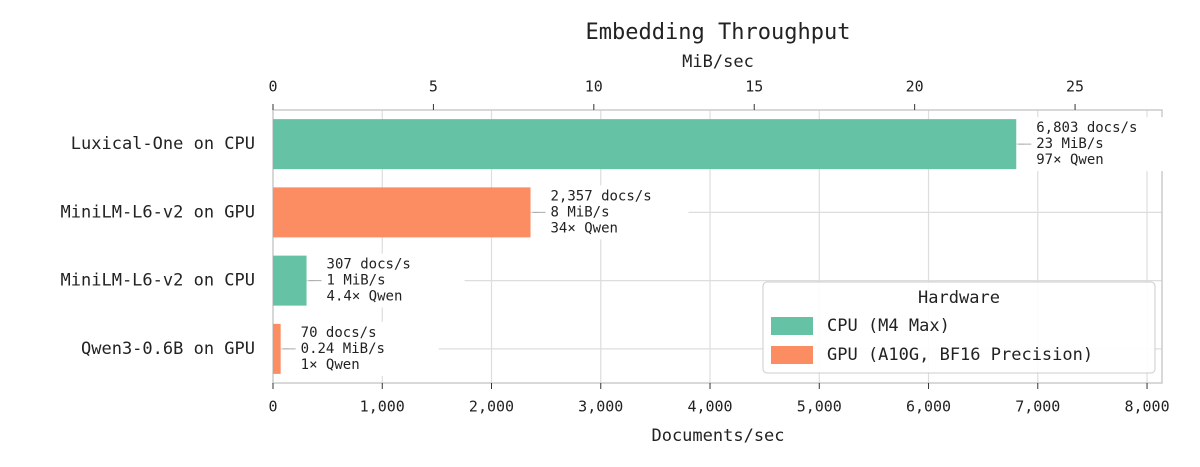  What do you see at coordinates (158, 281) in the screenshot?
I see `y-tick-label: MiniLM-L6-v2 on CPU` at bounding box center [158, 281].